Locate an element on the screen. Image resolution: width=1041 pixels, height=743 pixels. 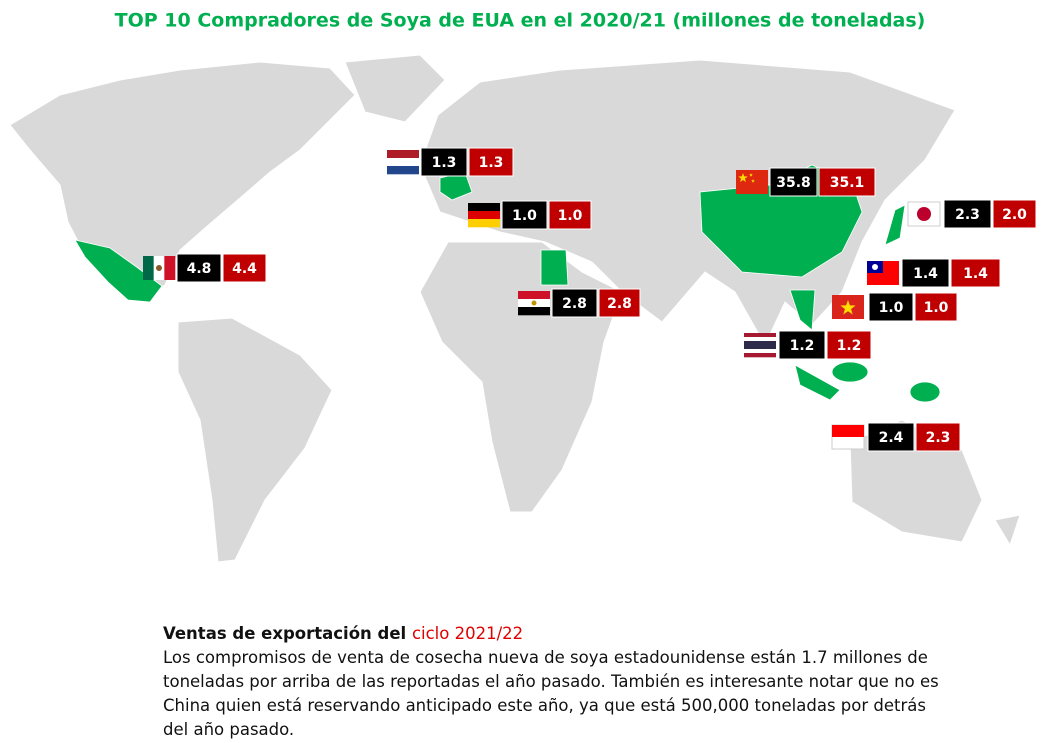
marker: 2.4 2.3 is located at coordinates (896, 437).